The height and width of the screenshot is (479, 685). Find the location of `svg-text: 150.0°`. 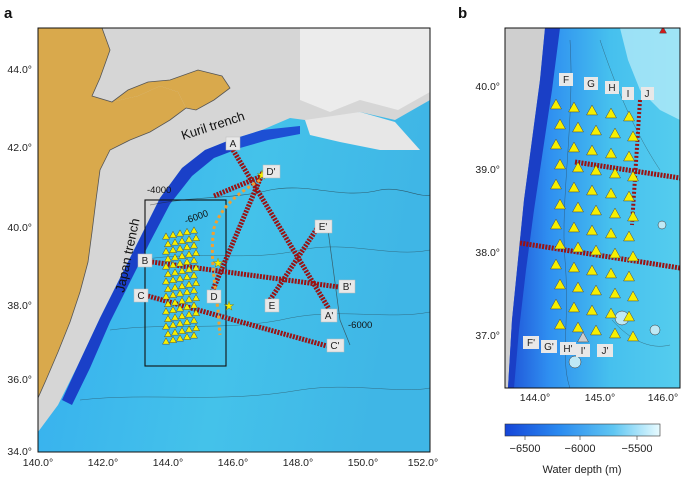

svg-text: 150.0° is located at coordinates (363, 463).